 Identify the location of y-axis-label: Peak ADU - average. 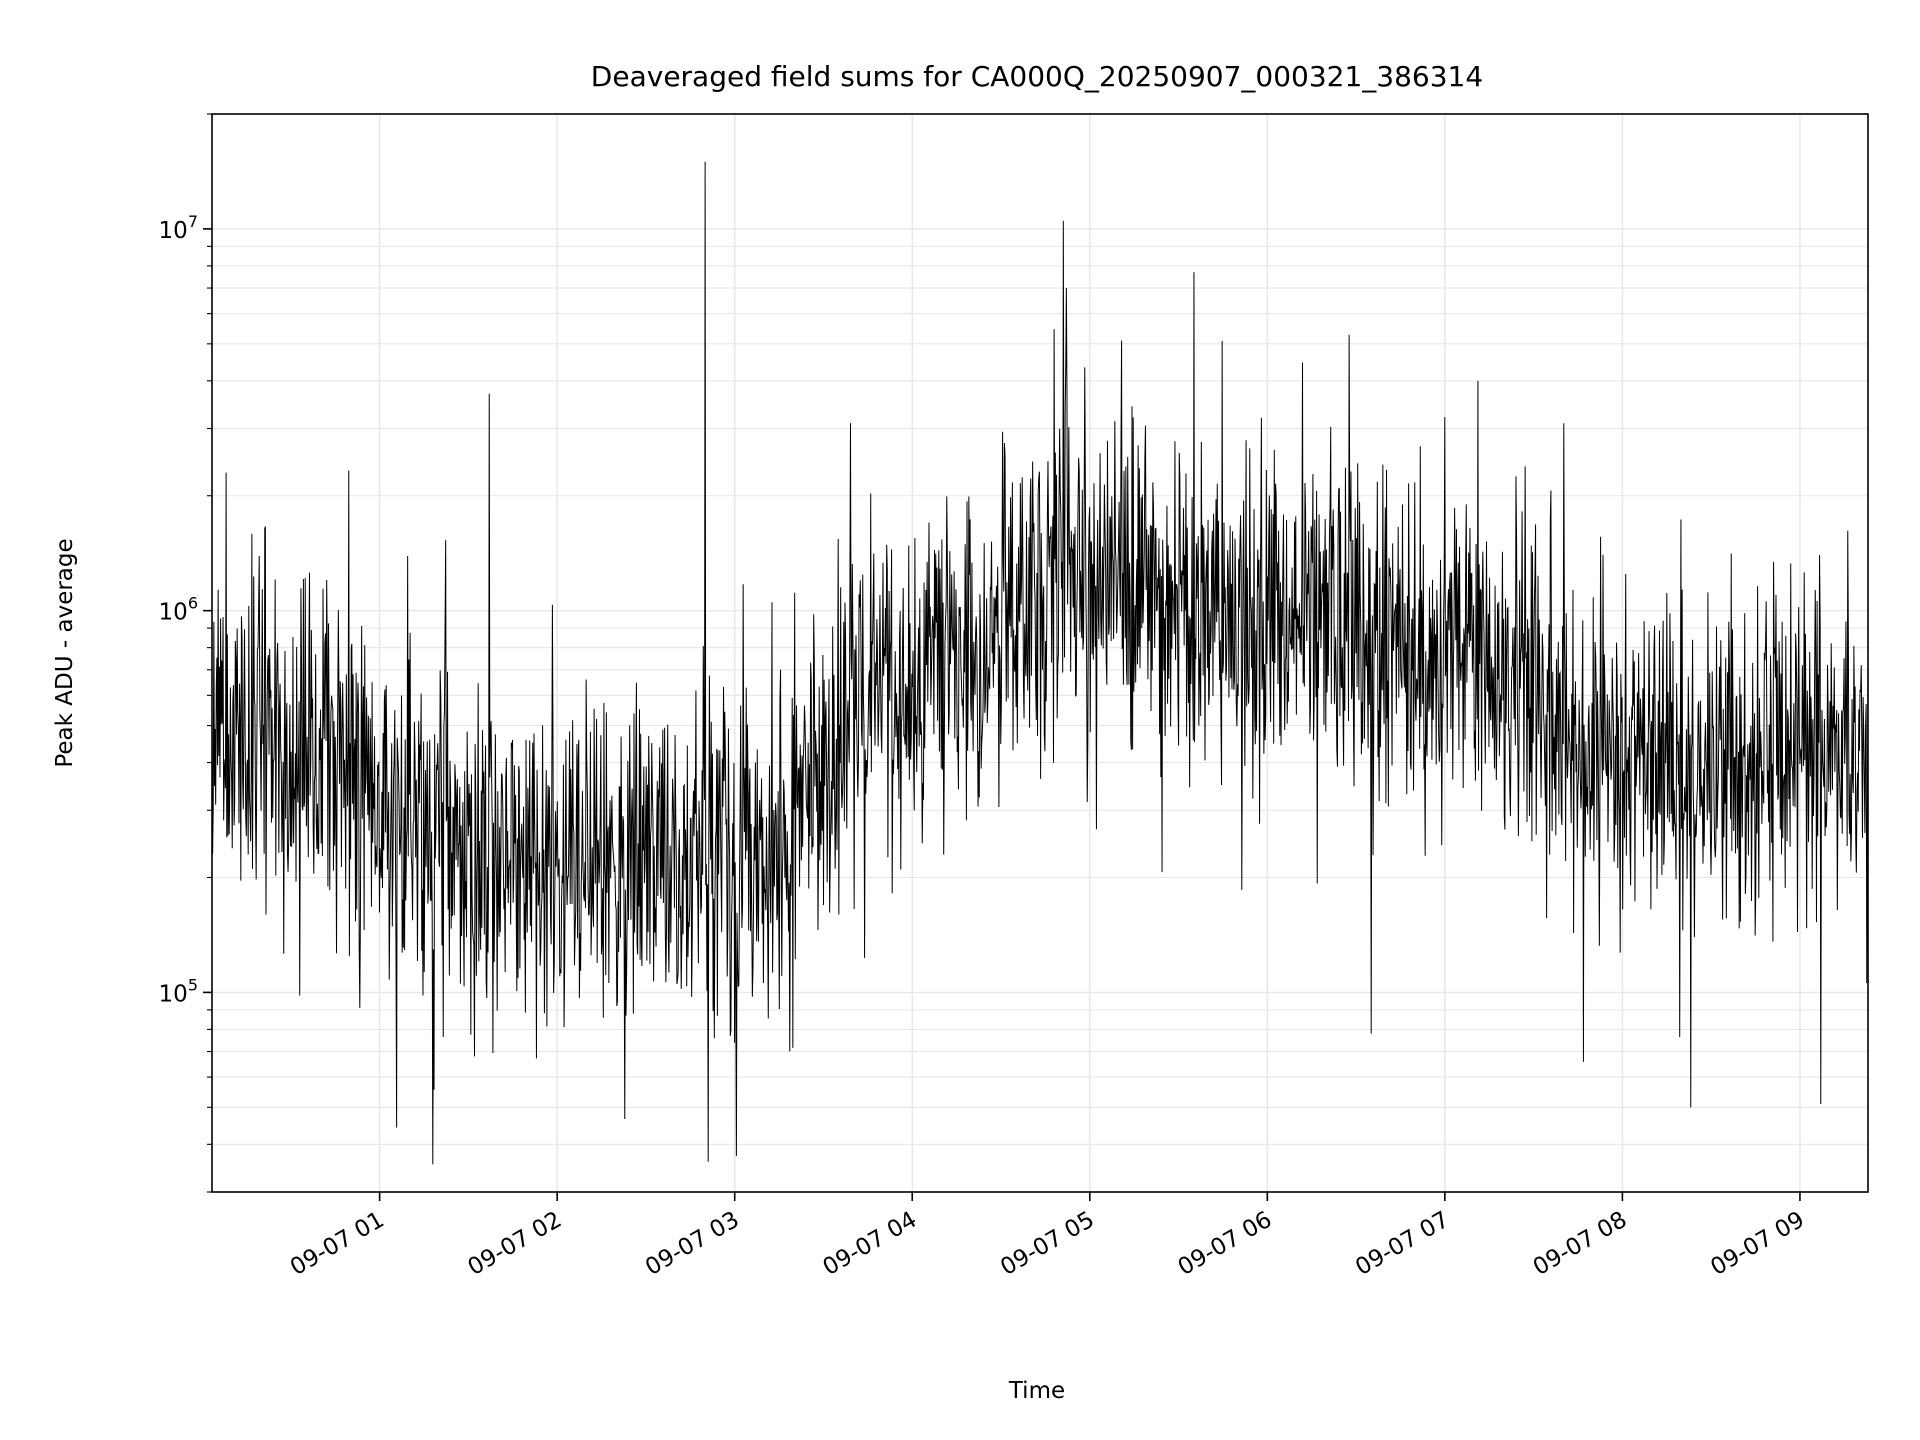
(65, 652).